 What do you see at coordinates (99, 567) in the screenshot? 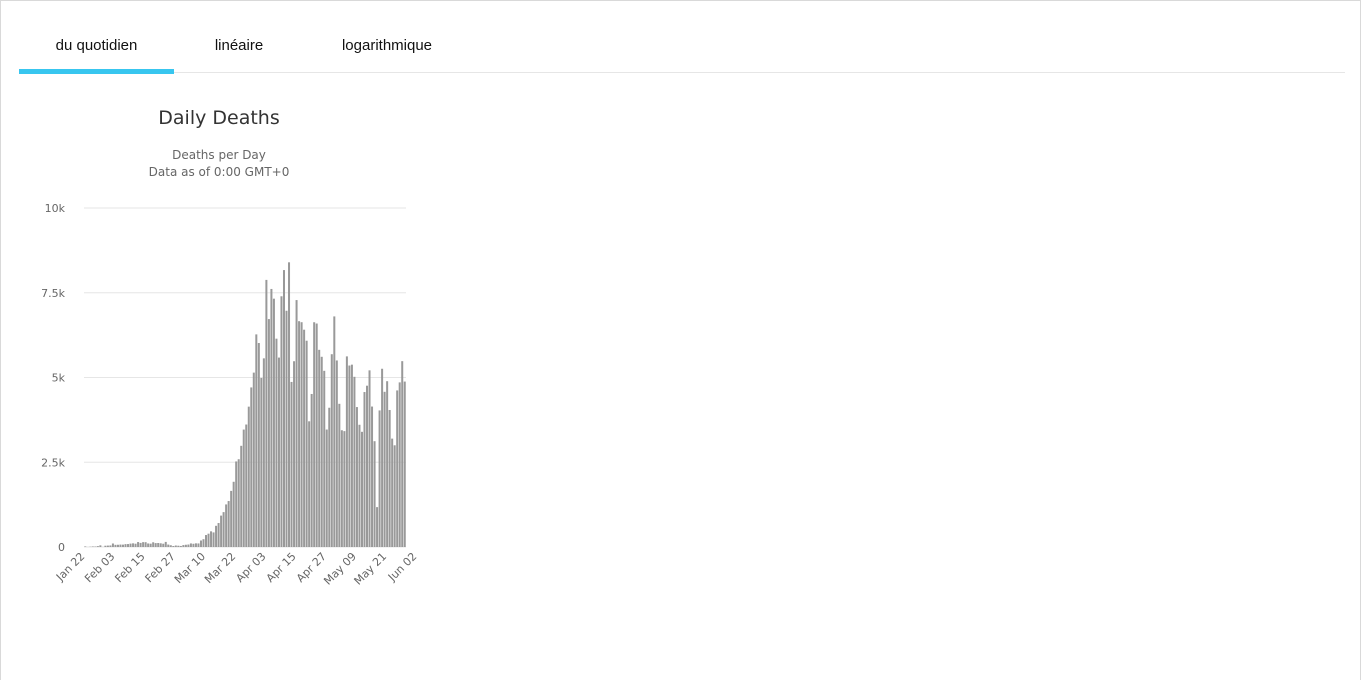
I see `x-tick-label: Feb 03` at bounding box center [99, 567].